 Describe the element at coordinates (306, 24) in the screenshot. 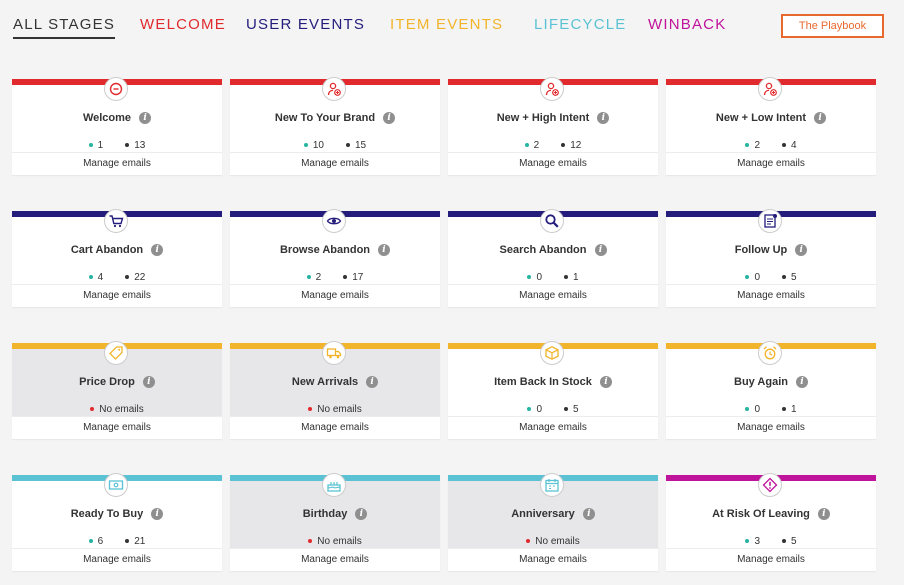

I see `tab-user-events: USER EVENTS` at that location.